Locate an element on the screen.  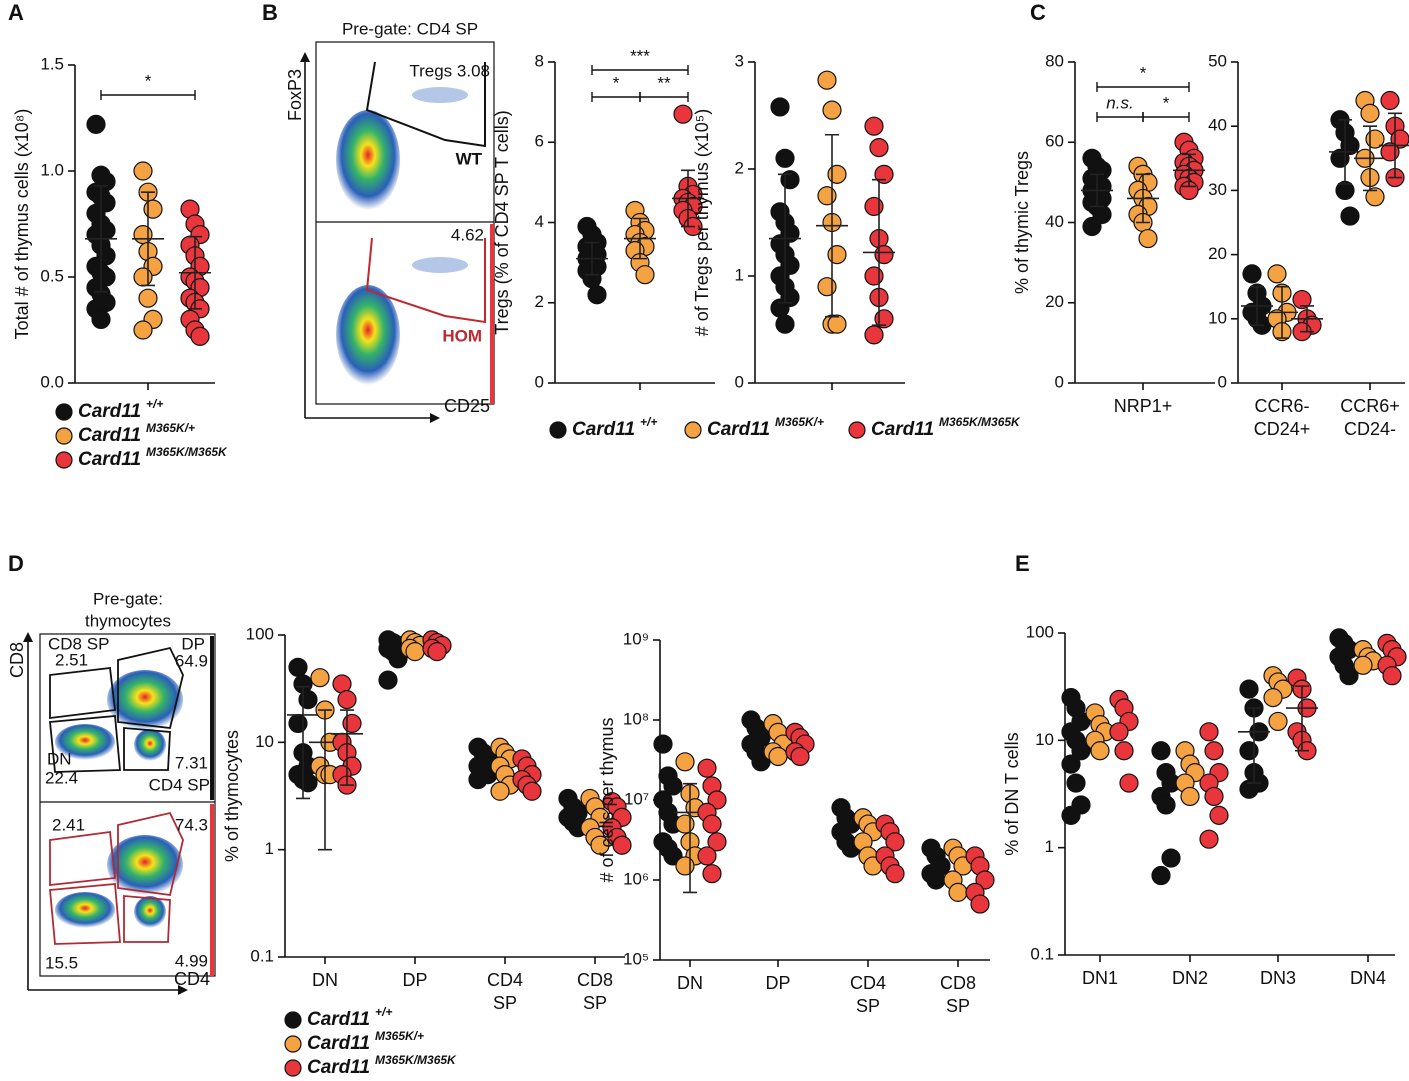
gate-value: 22.4 is located at coordinates (61, 777).